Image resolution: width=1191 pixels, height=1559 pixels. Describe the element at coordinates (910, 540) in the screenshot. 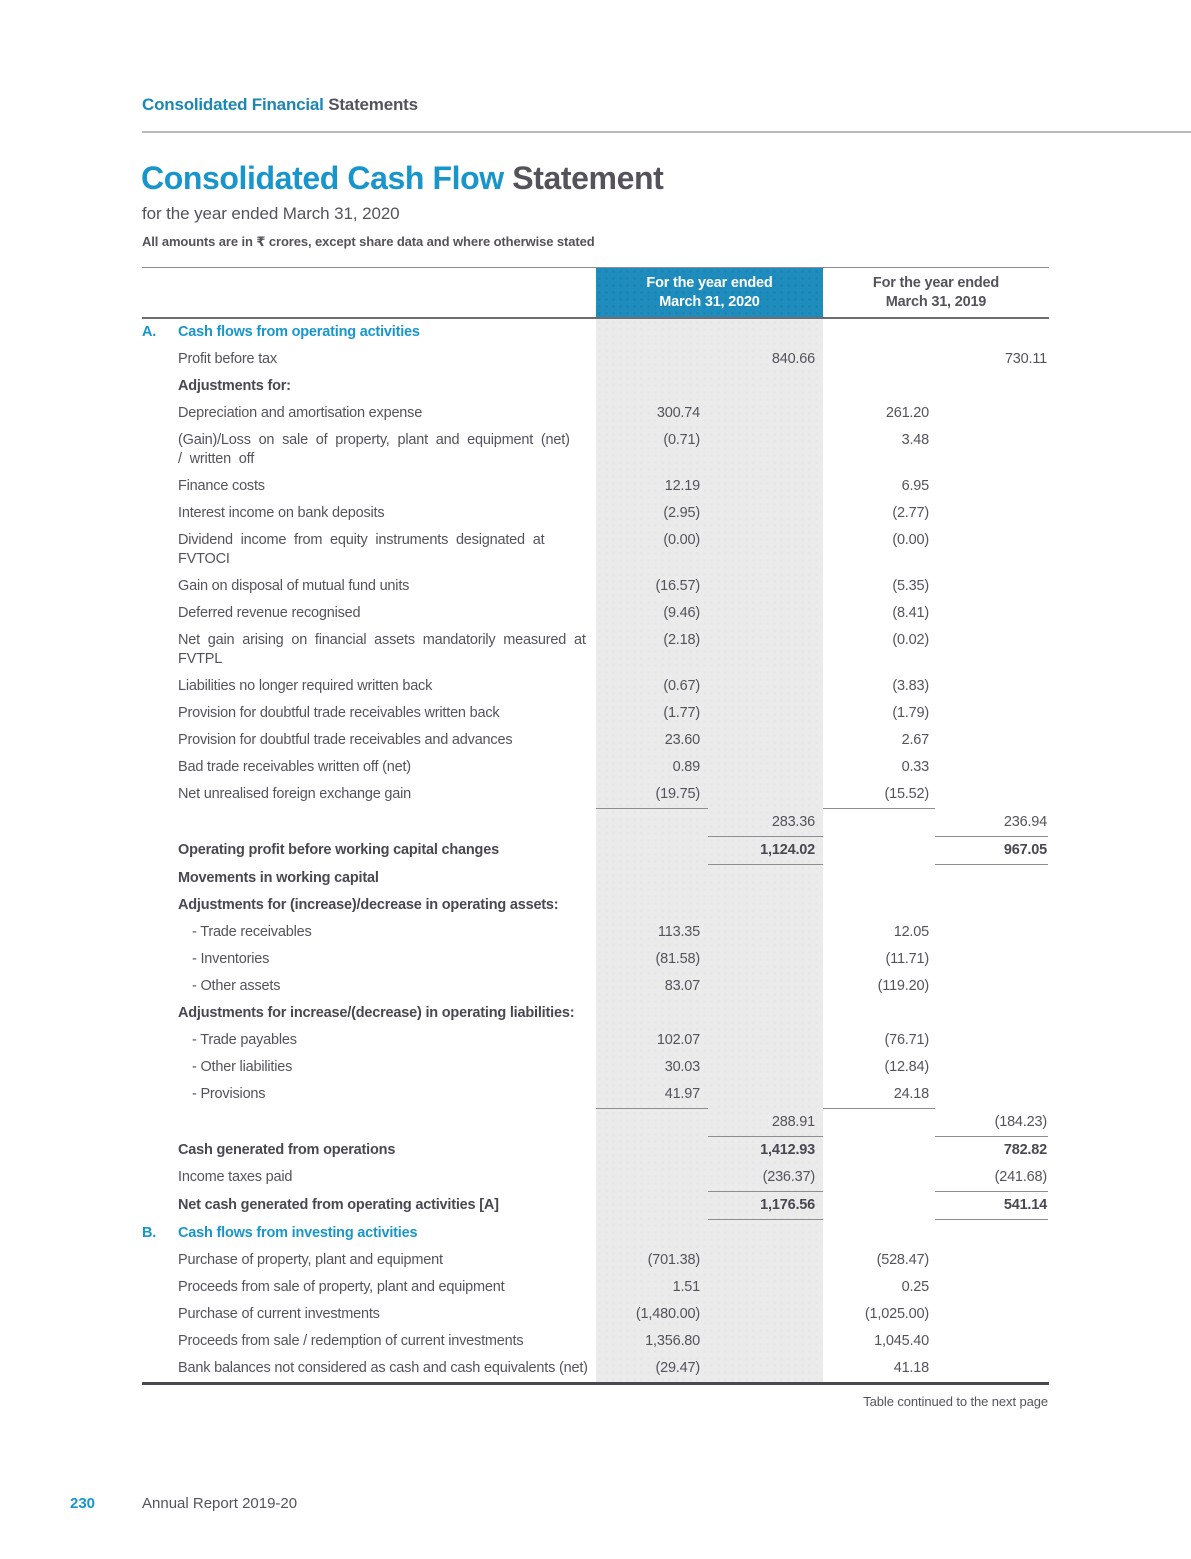

I see `value-fy2019-col1: (0.00)` at that location.